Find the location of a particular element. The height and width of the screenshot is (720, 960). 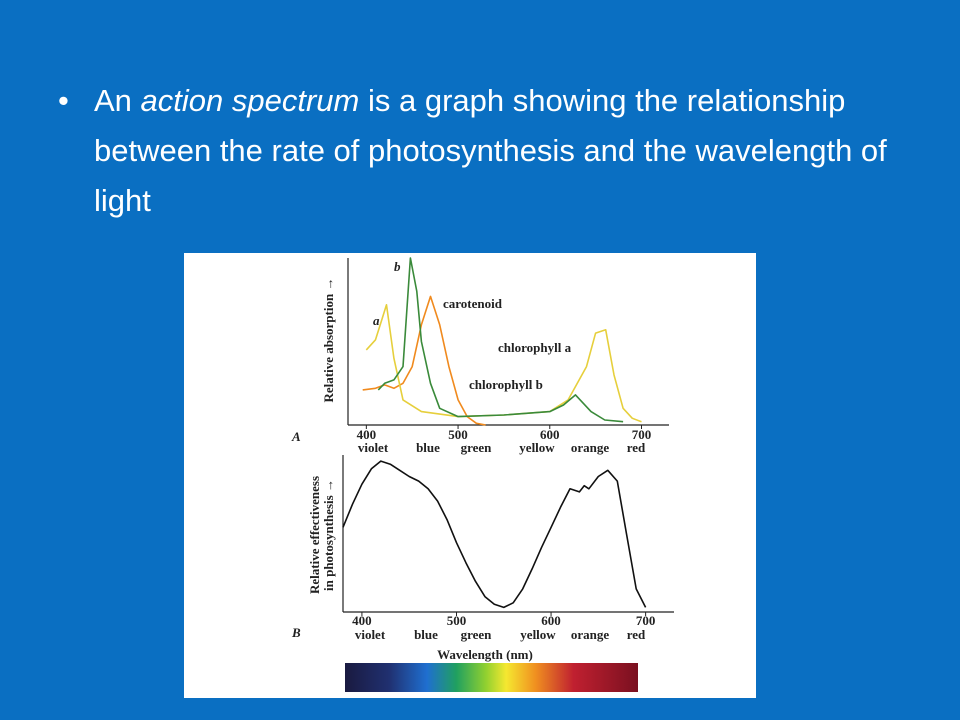

emphasis: action spectrum is located at coordinates (250, 100).